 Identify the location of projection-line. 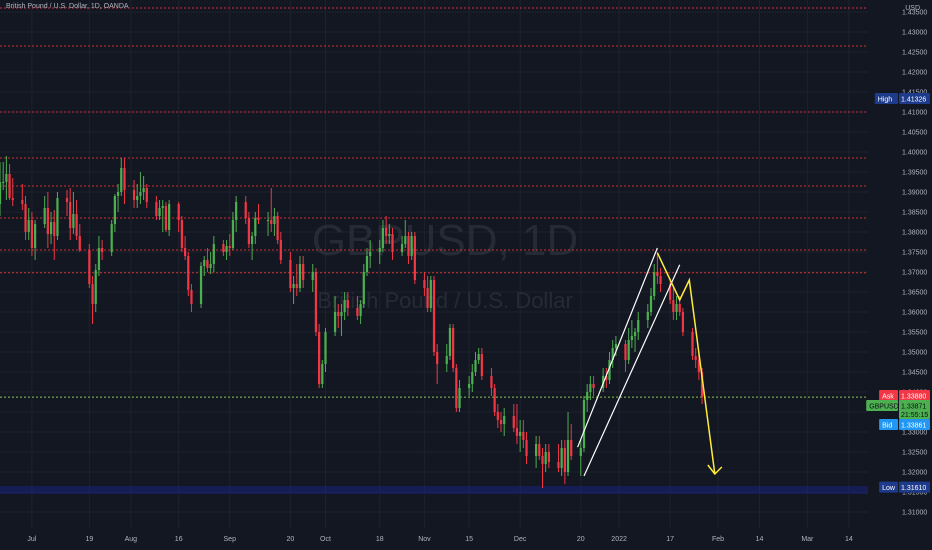
(686, 363).